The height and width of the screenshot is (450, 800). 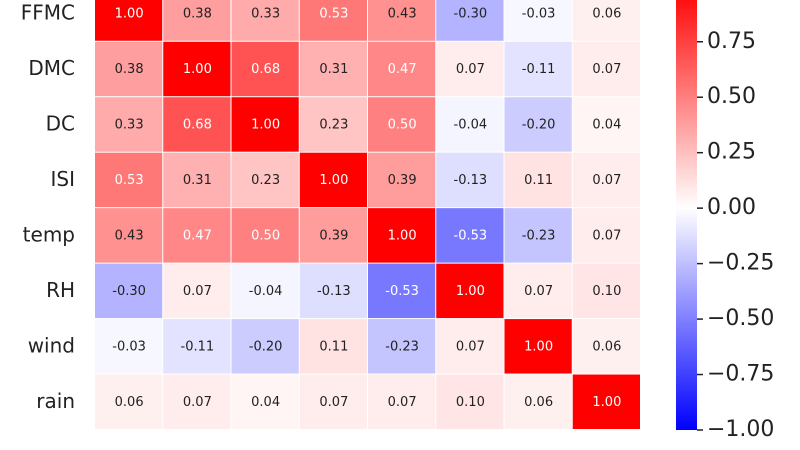 I want to click on cell-label: 0.39, so click(x=333, y=235).